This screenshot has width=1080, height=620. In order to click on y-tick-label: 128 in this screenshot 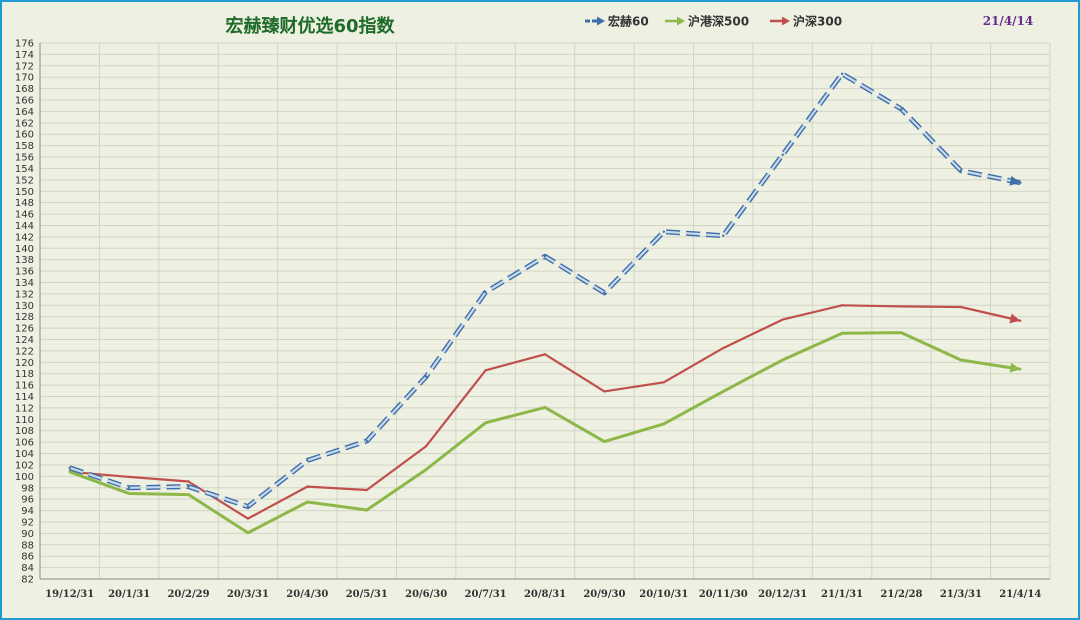, I will do `click(24, 317)`.